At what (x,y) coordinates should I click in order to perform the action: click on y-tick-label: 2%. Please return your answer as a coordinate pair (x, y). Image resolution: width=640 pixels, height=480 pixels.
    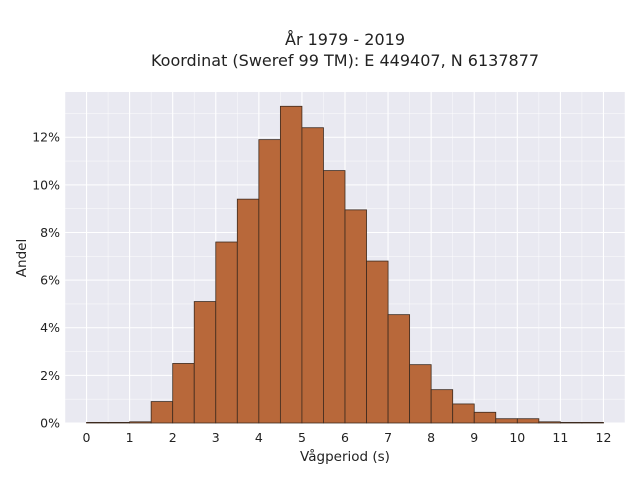
    Looking at the image, I should click on (50, 375).